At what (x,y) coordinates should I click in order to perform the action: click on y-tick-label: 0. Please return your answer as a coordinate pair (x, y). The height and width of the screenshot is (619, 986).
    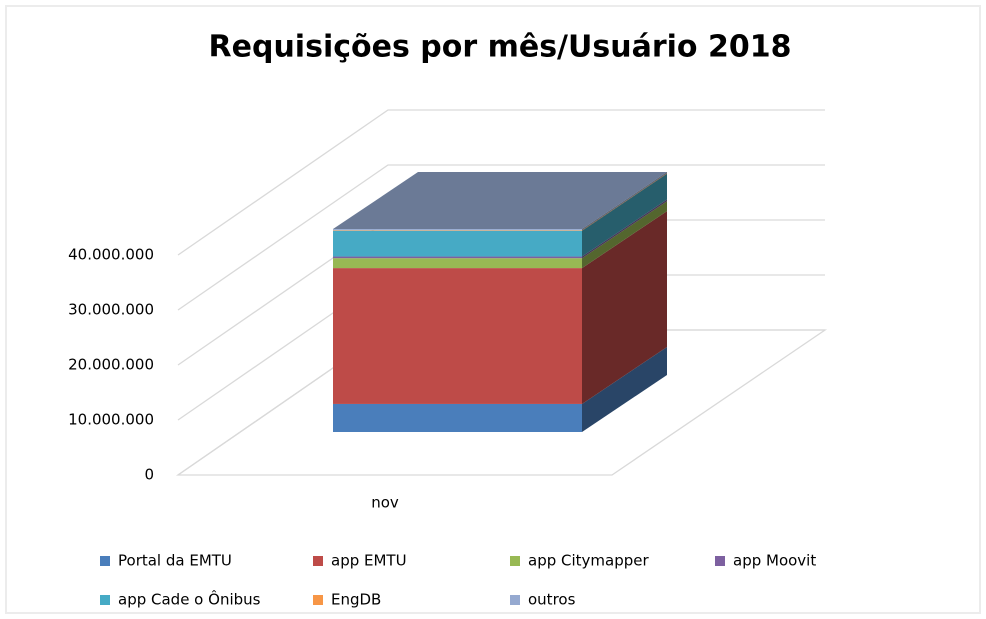
    Looking at the image, I should click on (149, 475).